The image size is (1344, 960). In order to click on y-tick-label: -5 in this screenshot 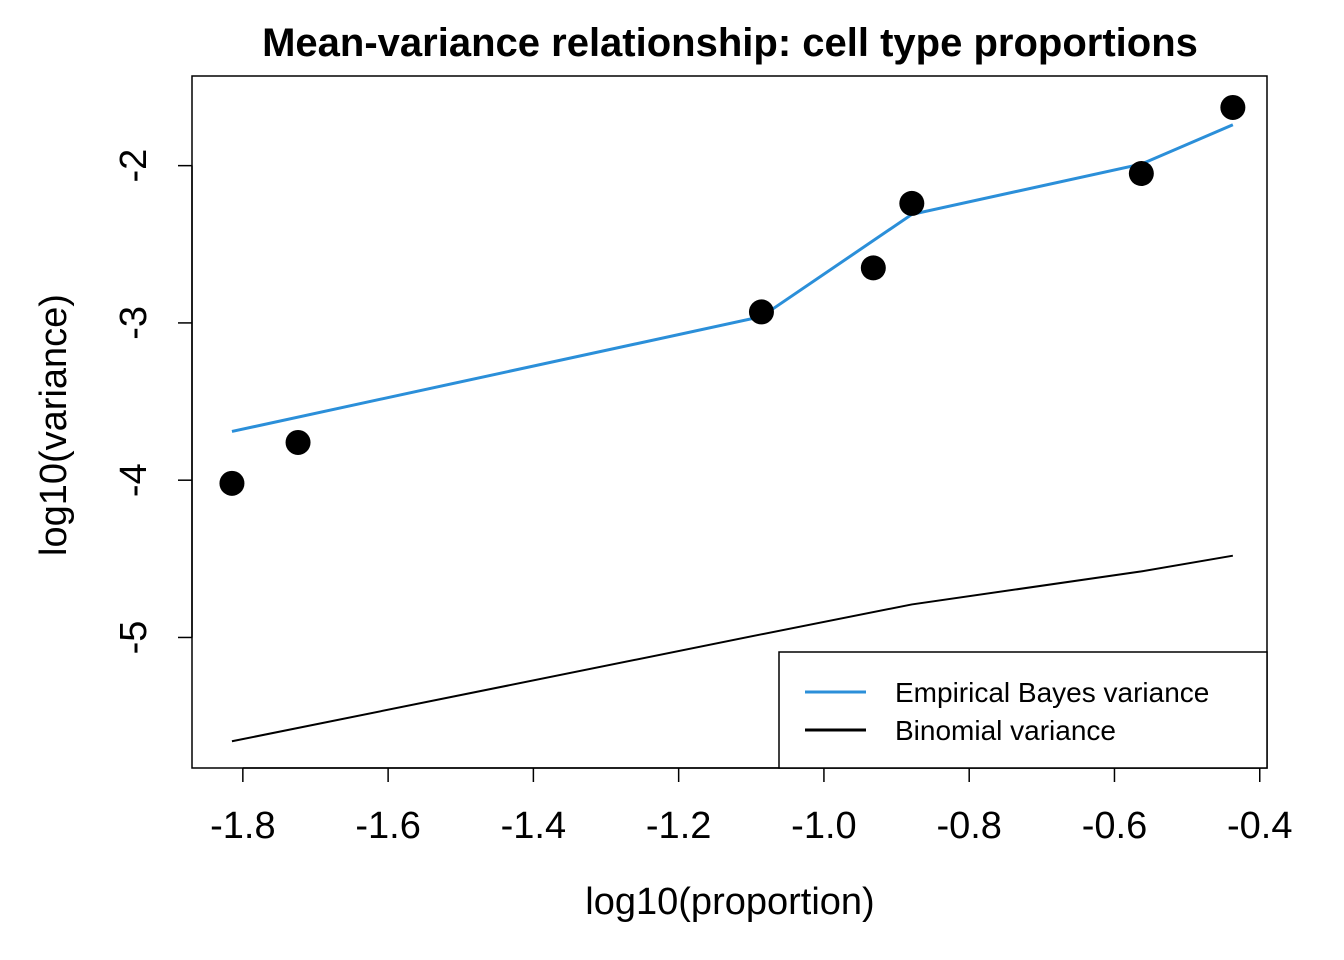, I will do `click(134, 638)`.